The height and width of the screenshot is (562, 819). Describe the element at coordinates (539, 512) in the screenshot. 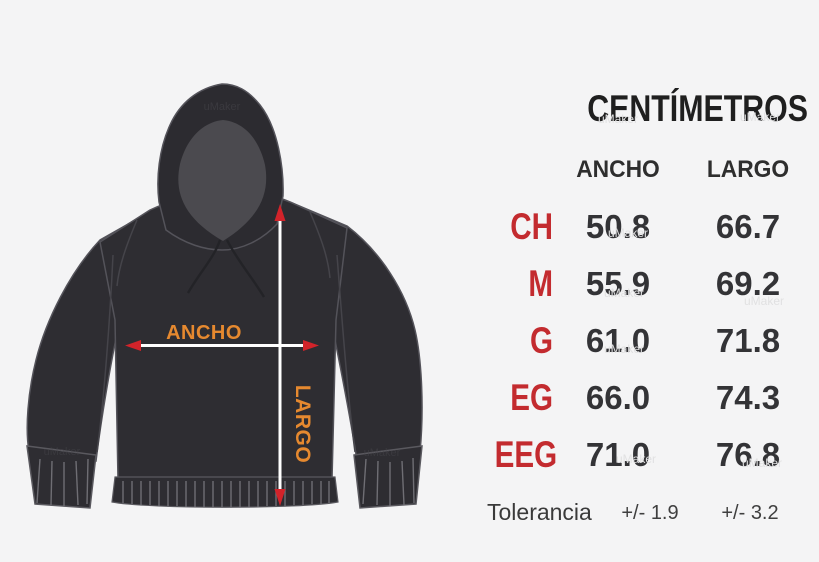

I see `tolerance-label: Tolerancia` at that location.